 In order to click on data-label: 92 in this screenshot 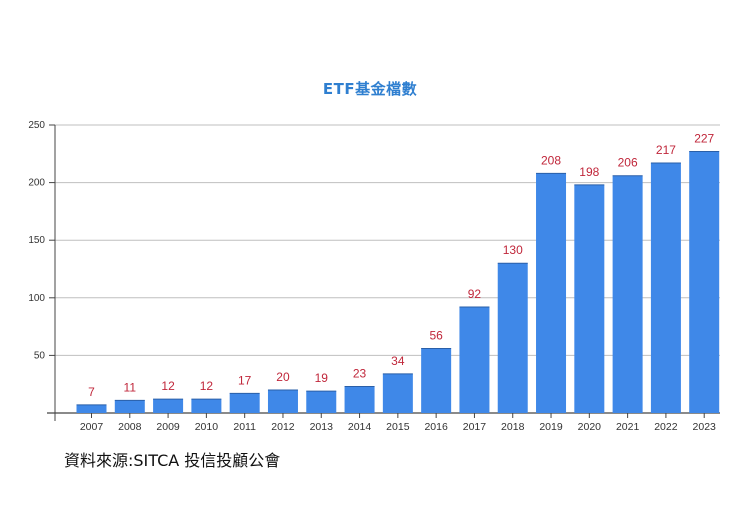, I will do `click(475, 294)`.